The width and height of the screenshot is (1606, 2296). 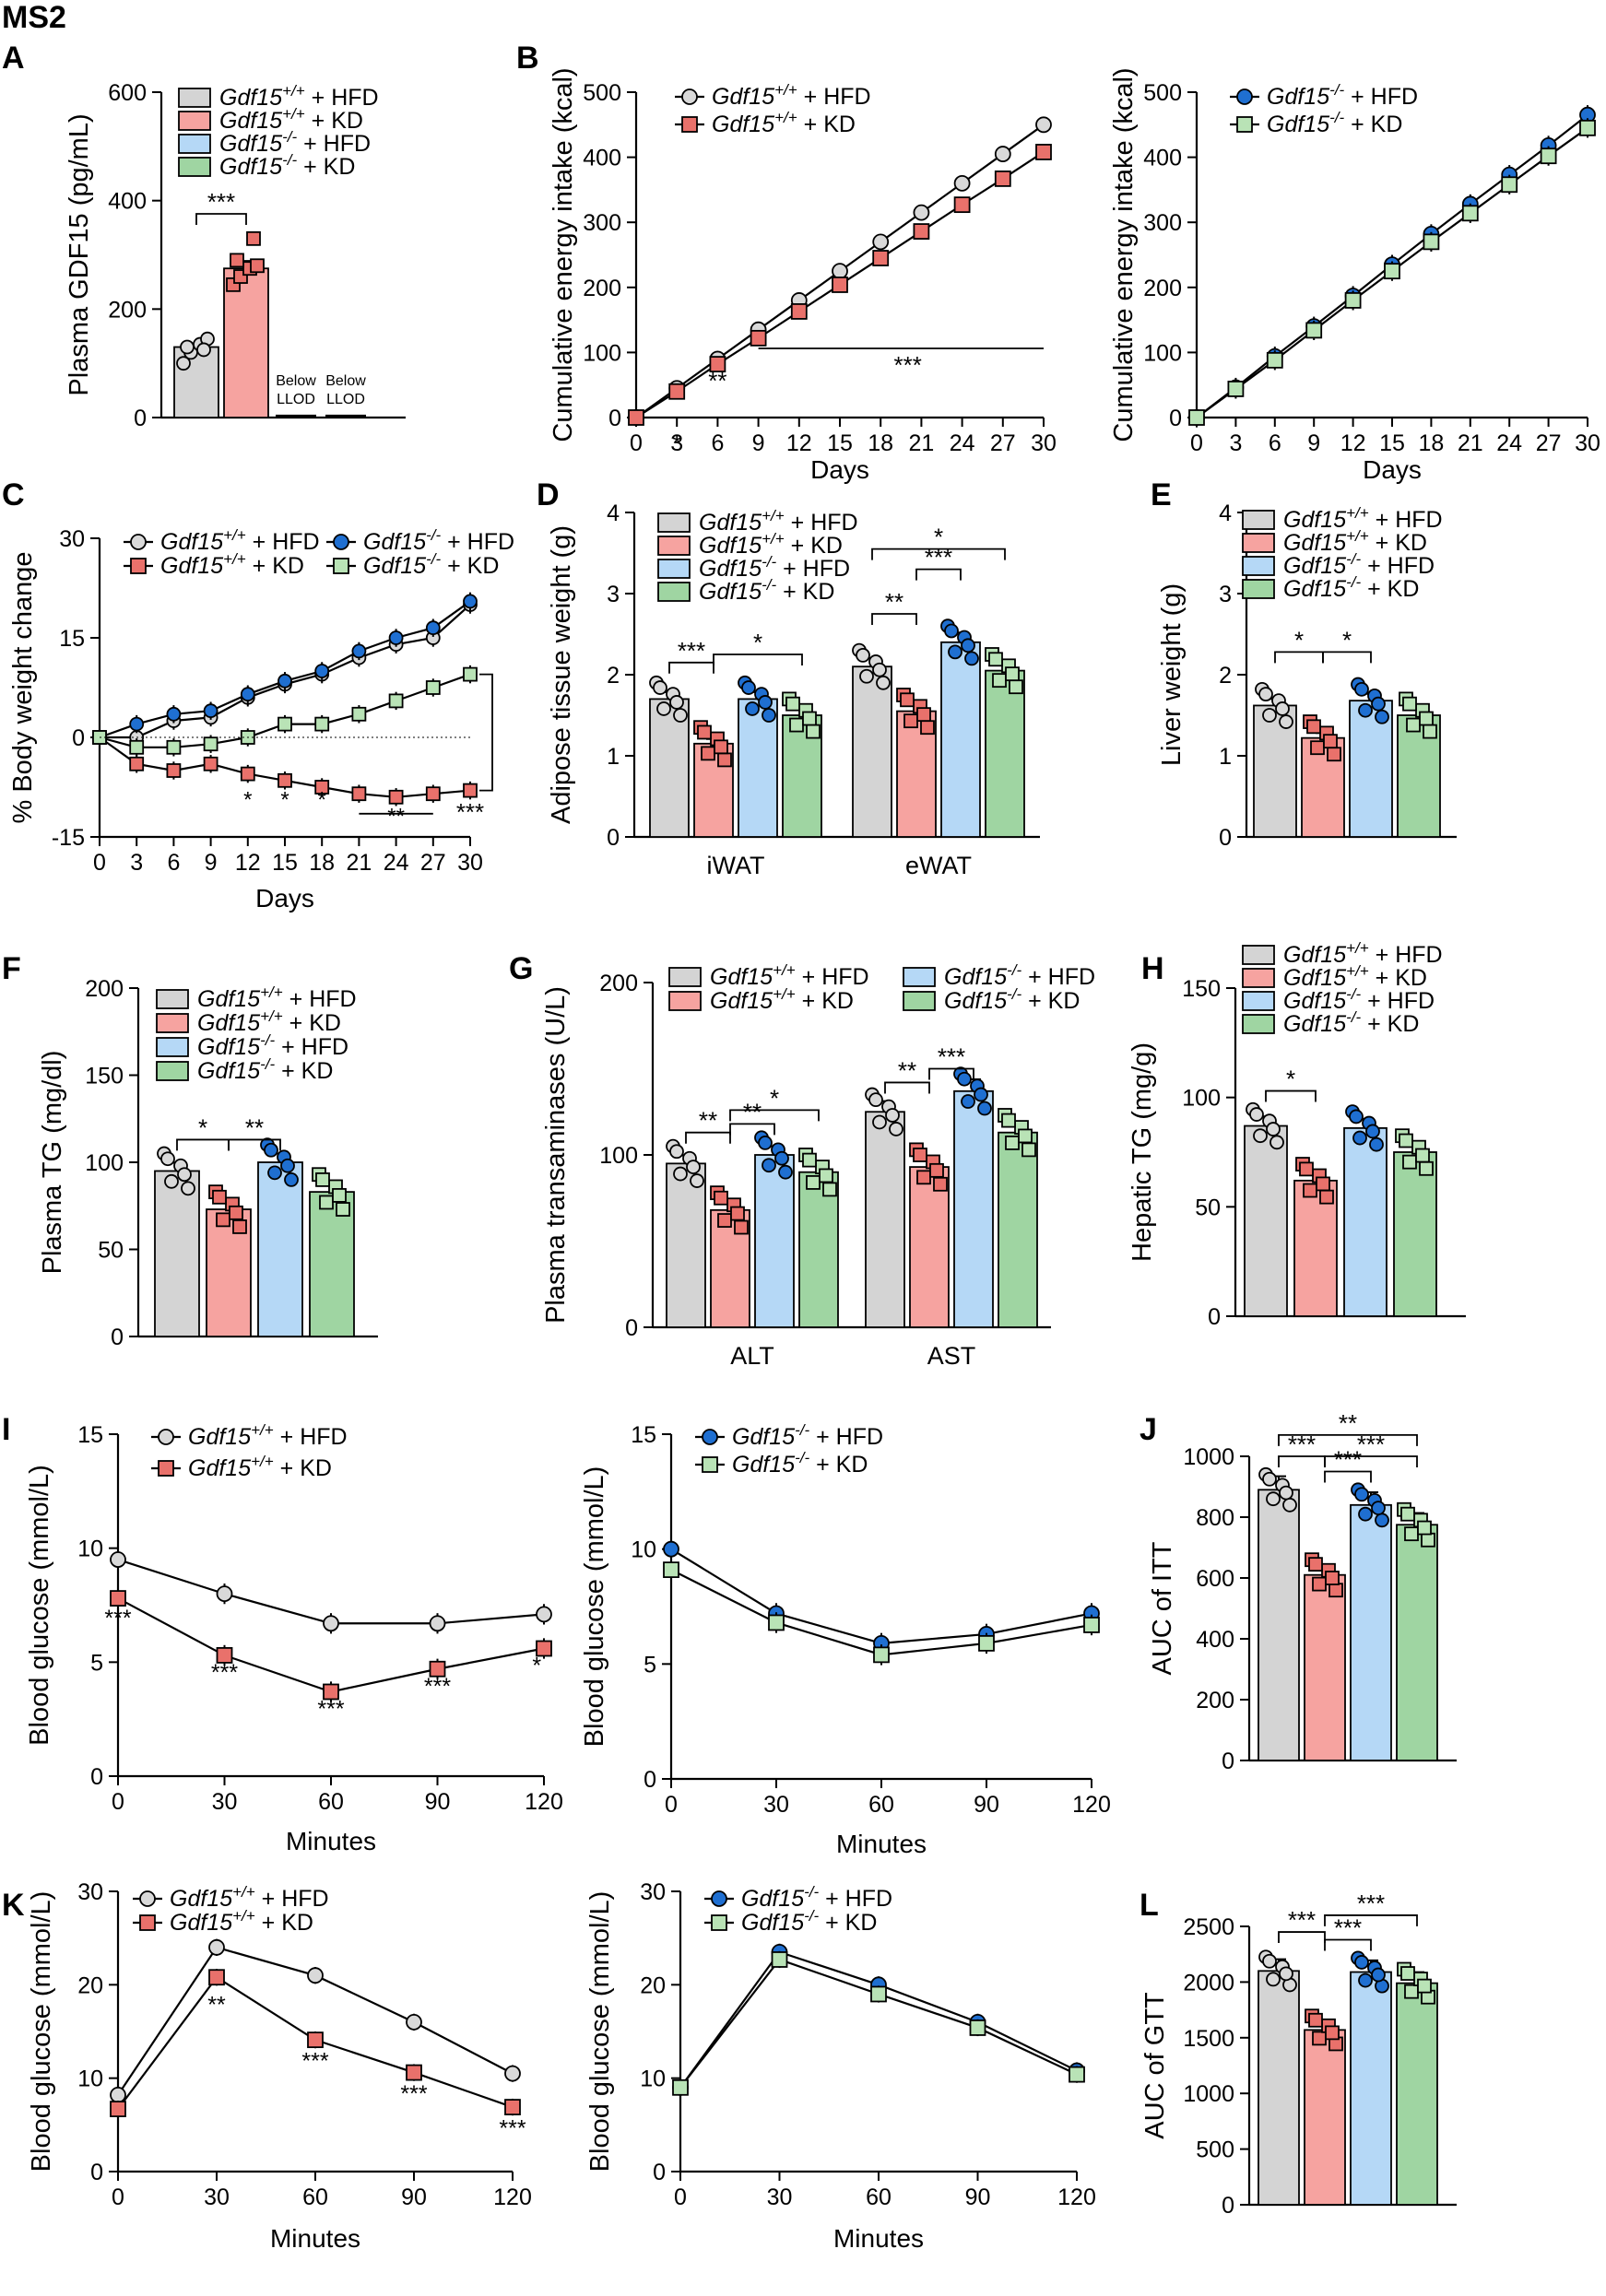 I want to click on significance-label: ***, so click(x=221, y=202).